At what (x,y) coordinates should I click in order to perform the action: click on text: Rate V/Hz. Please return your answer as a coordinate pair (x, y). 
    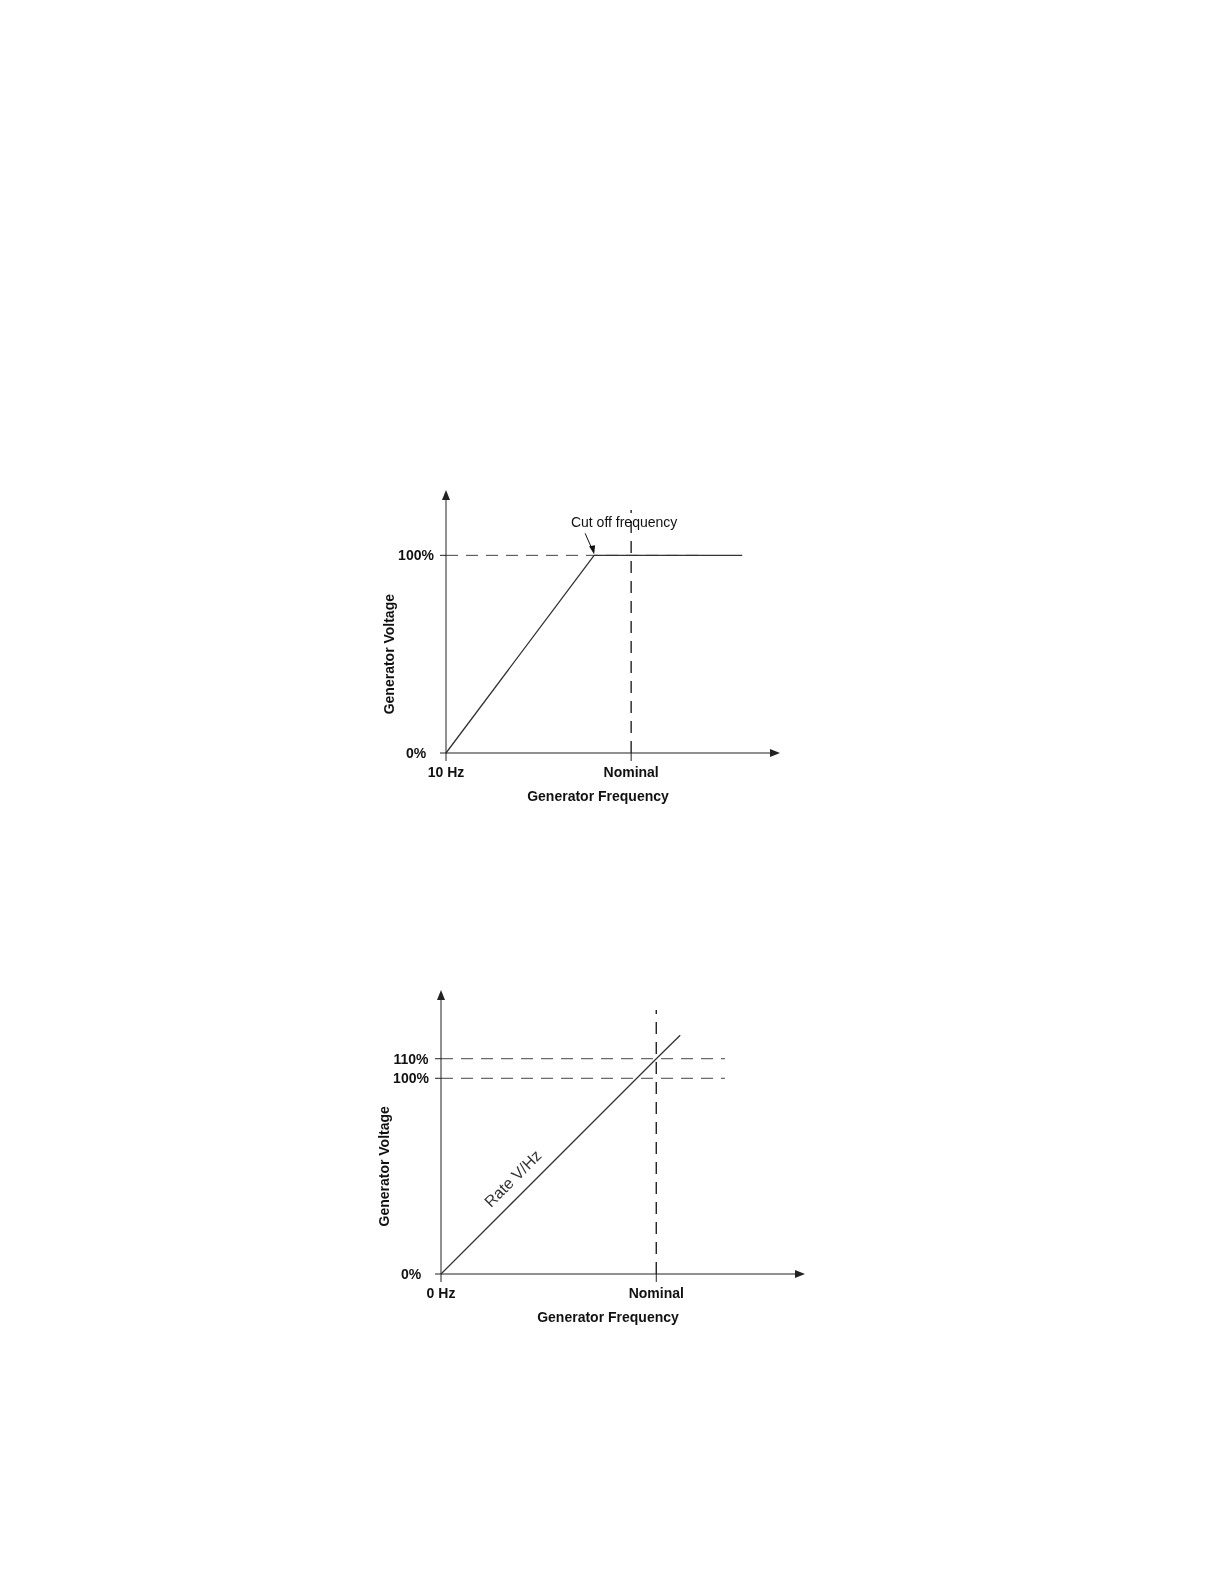
    Looking at the image, I should click on (513, 1178).